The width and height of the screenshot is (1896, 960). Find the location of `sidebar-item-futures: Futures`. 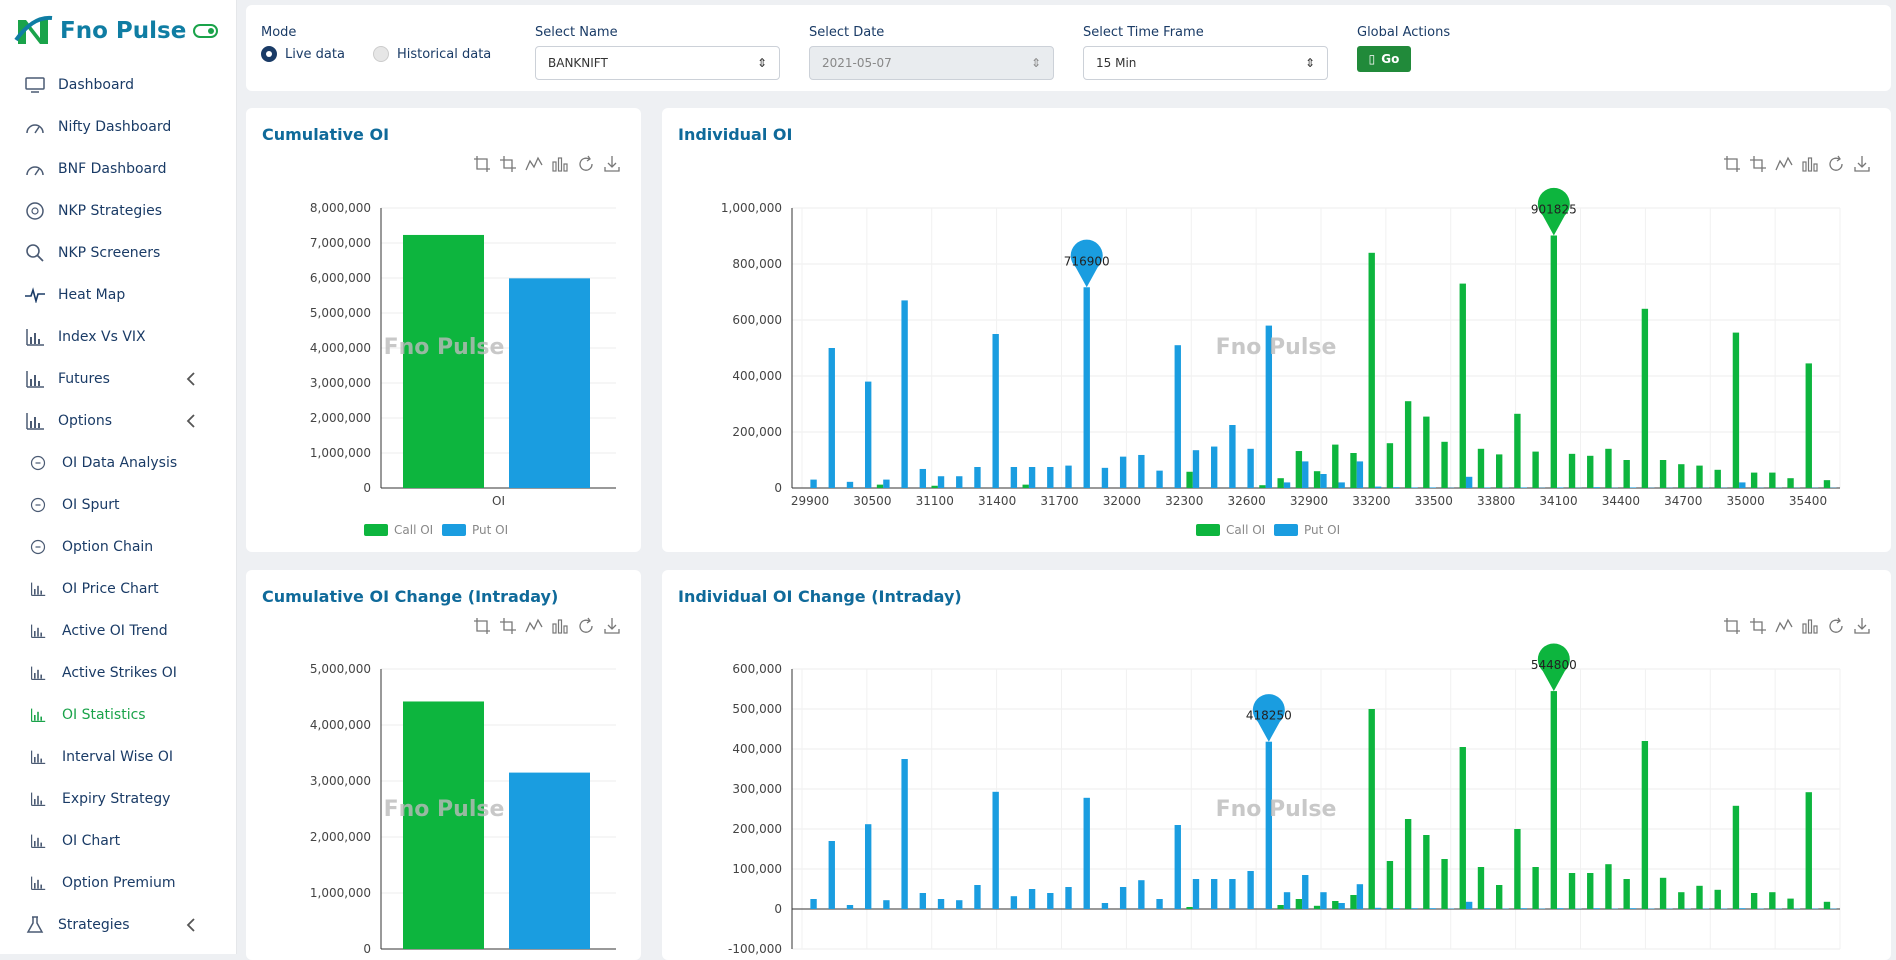

sidebar-item-futures: Futures is located at coordinates (118, 379).